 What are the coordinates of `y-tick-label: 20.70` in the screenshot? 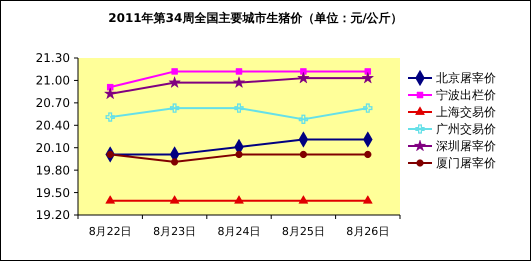 It's located at (53, 103).